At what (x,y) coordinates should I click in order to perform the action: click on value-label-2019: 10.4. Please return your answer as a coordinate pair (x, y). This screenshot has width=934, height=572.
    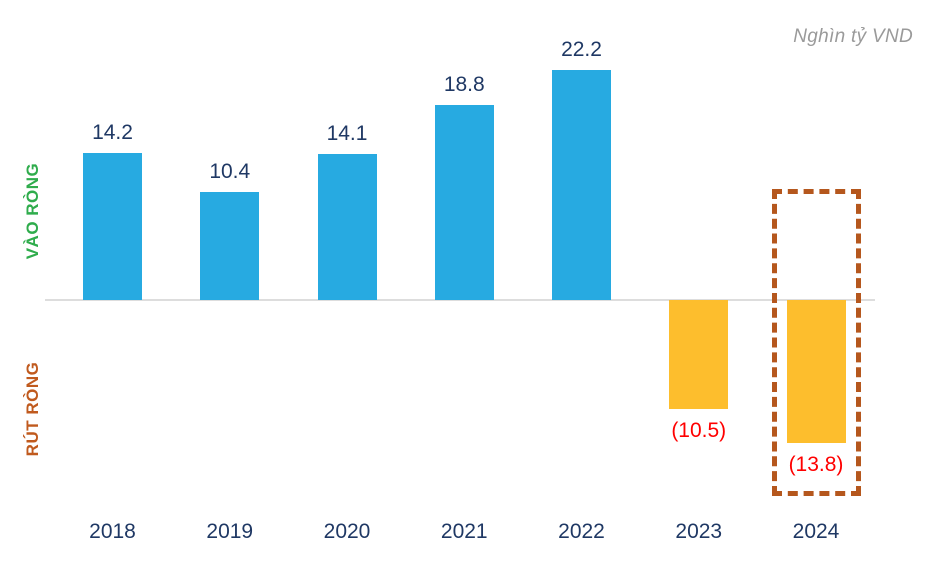
    Looking at the image, I should click on (230, 172).